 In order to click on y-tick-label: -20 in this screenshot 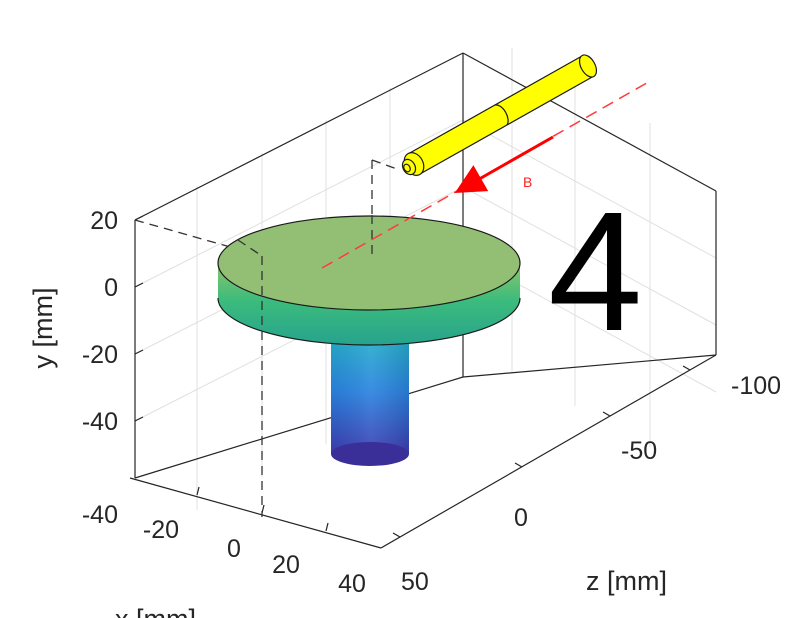, I will do `click(100, 355)`.